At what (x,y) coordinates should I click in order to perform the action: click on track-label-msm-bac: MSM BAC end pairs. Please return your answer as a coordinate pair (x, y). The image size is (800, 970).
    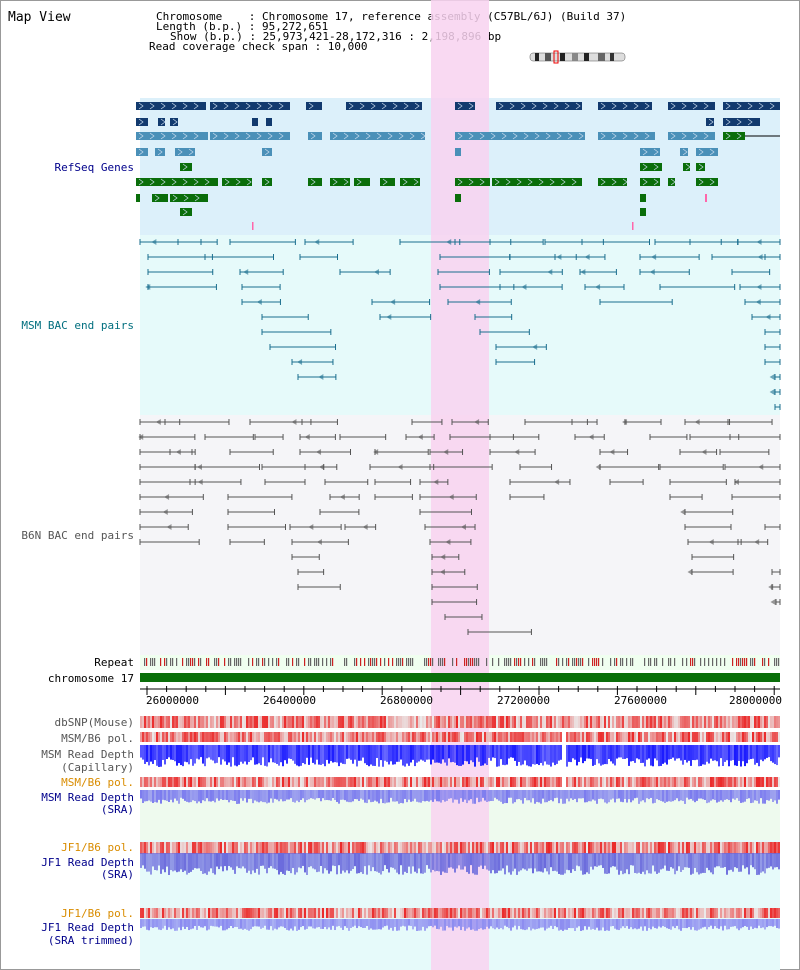
    Looking at the image, I should click on (77, 325).